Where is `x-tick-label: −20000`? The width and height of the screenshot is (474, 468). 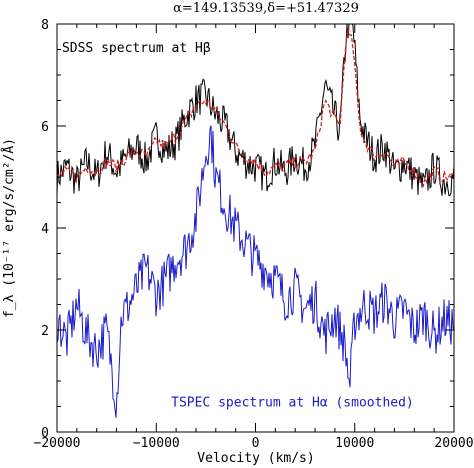 x-tick-label: −20000 is located at coordinates (57, 443).